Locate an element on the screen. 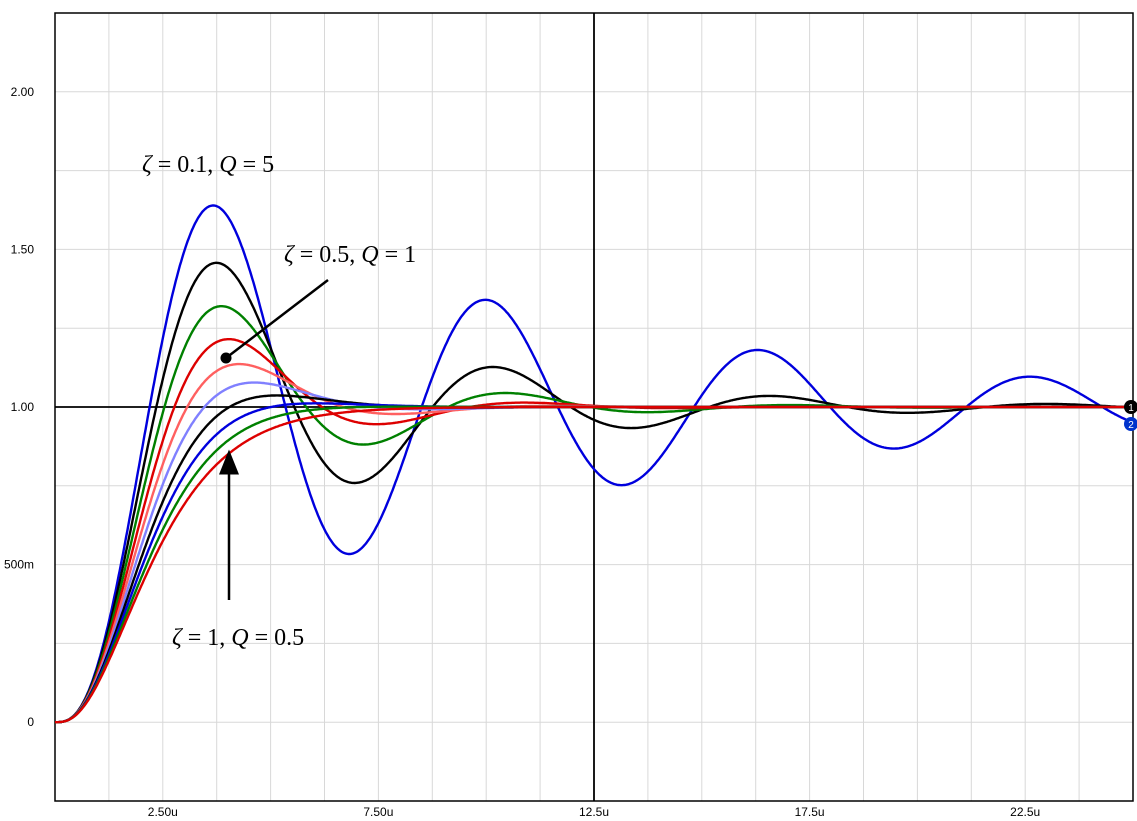  x-tick-label: 12.5u is located at coordinates (594, 812).